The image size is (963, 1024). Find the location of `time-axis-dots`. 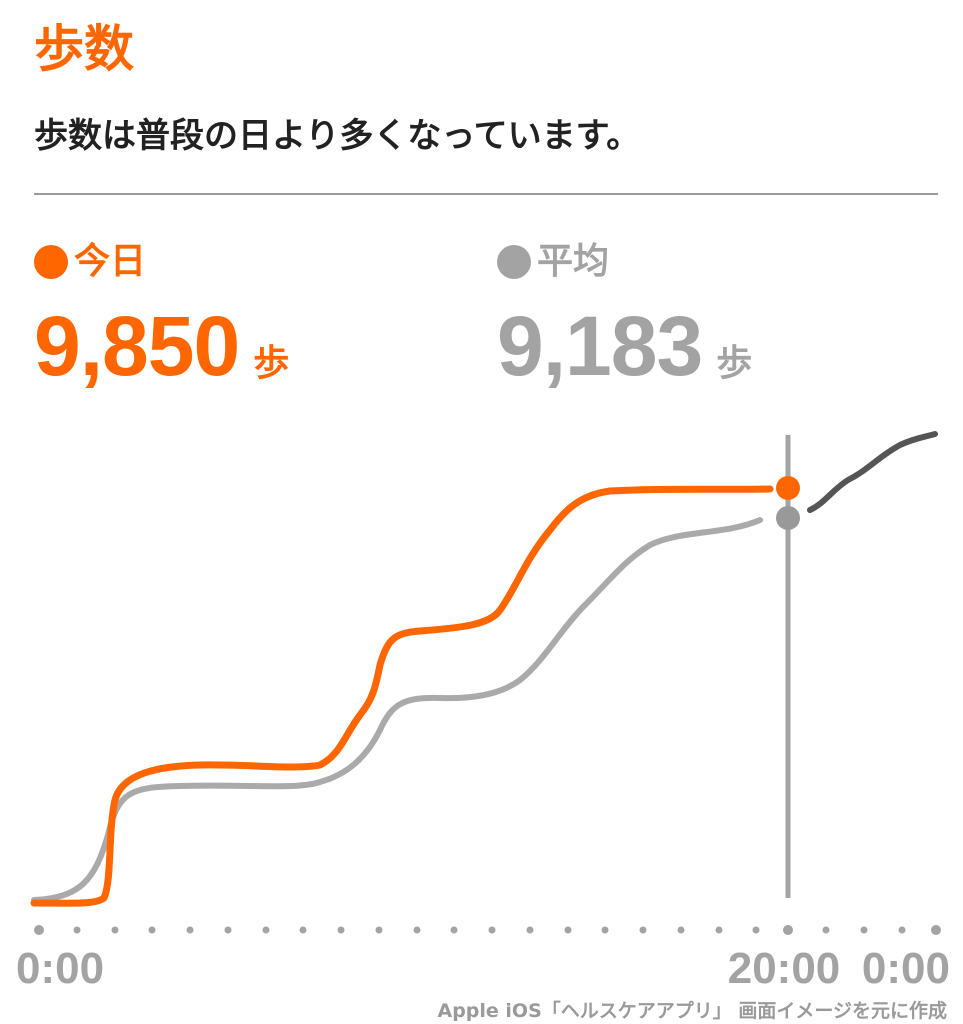

time-axis-dots is located at coordinates (487, 930).